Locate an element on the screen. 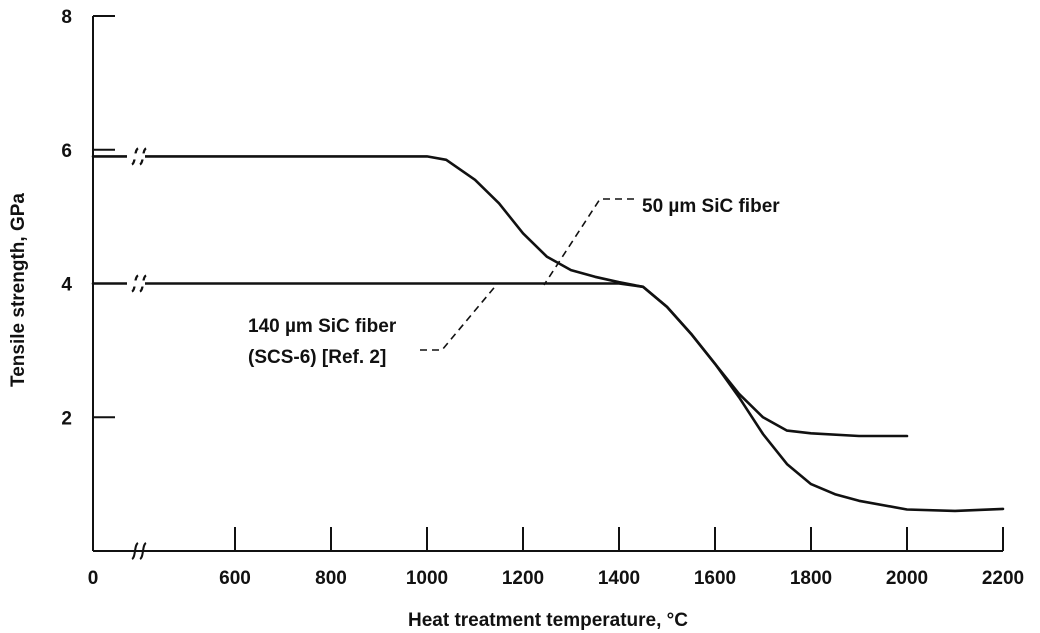 The width and height of the screenshot is (1040, 633). y-tick-label-2: 2 is located at coordinates (66, 418).